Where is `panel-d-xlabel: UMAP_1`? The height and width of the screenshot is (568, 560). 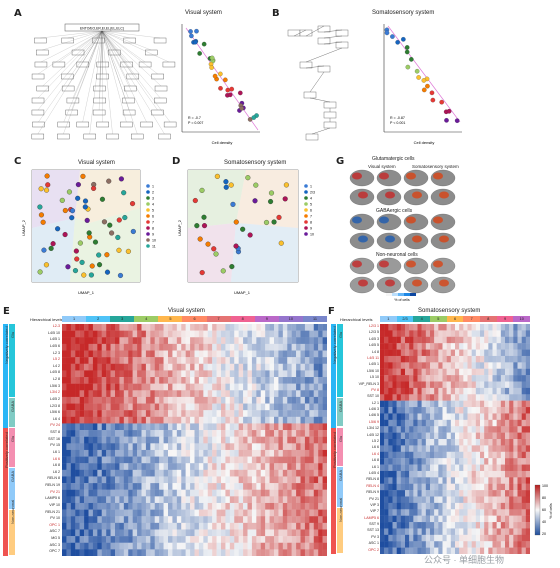 panel-d-xlabel: UMAP_1 is located at coordinates (242, 292).